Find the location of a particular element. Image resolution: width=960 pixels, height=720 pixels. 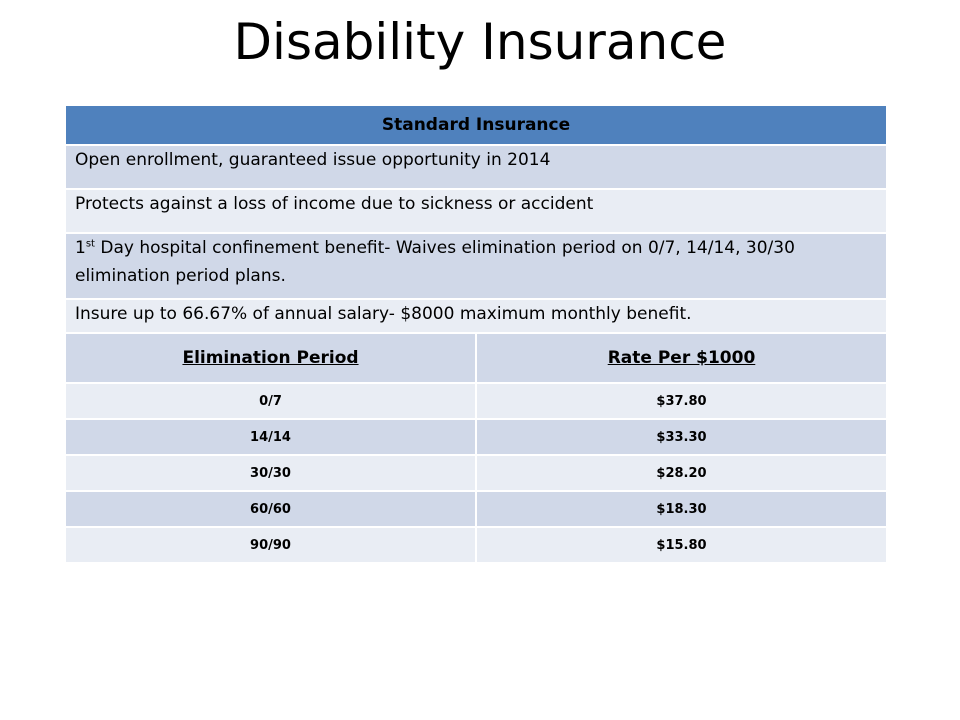

rate-cell: $15.80 is located at coordinates (681, 545).